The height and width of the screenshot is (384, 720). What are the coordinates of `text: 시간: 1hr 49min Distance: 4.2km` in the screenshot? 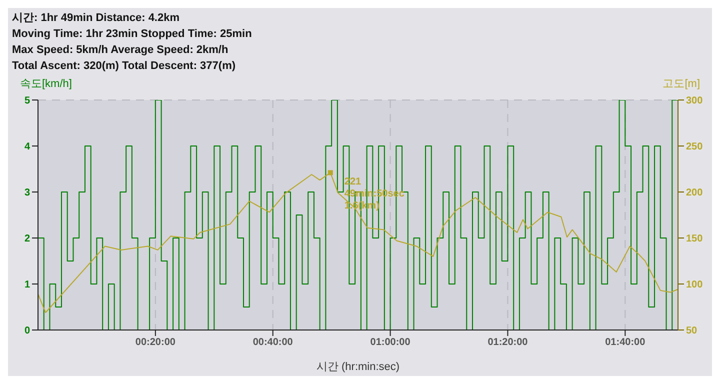 It's located at (96, 18).